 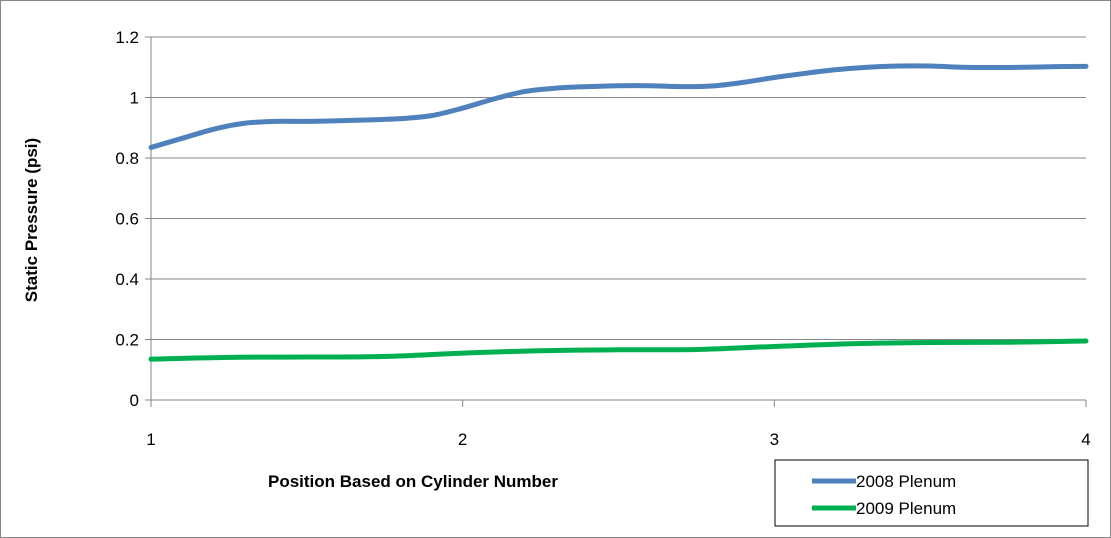 I want to click on y-tick-label: 0.8, so click(x=127, y=158).